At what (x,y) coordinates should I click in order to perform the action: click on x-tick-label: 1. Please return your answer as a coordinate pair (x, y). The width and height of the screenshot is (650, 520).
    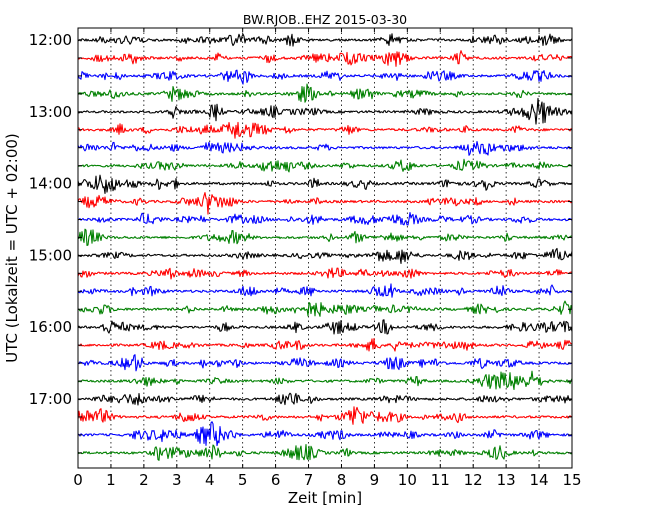
    Looking at the image, I should click on (111, 480).